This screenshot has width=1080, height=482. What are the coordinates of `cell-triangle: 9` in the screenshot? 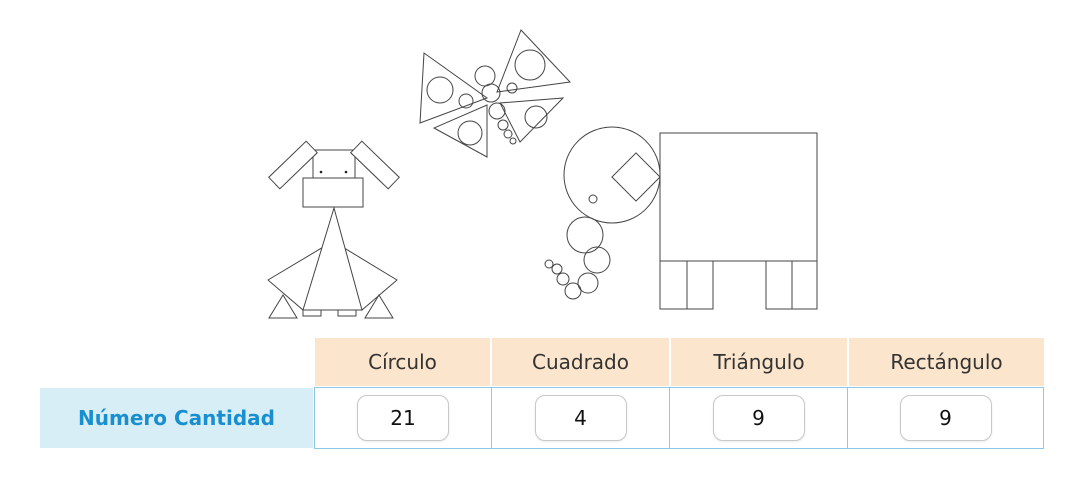 It's located at (758, 418).